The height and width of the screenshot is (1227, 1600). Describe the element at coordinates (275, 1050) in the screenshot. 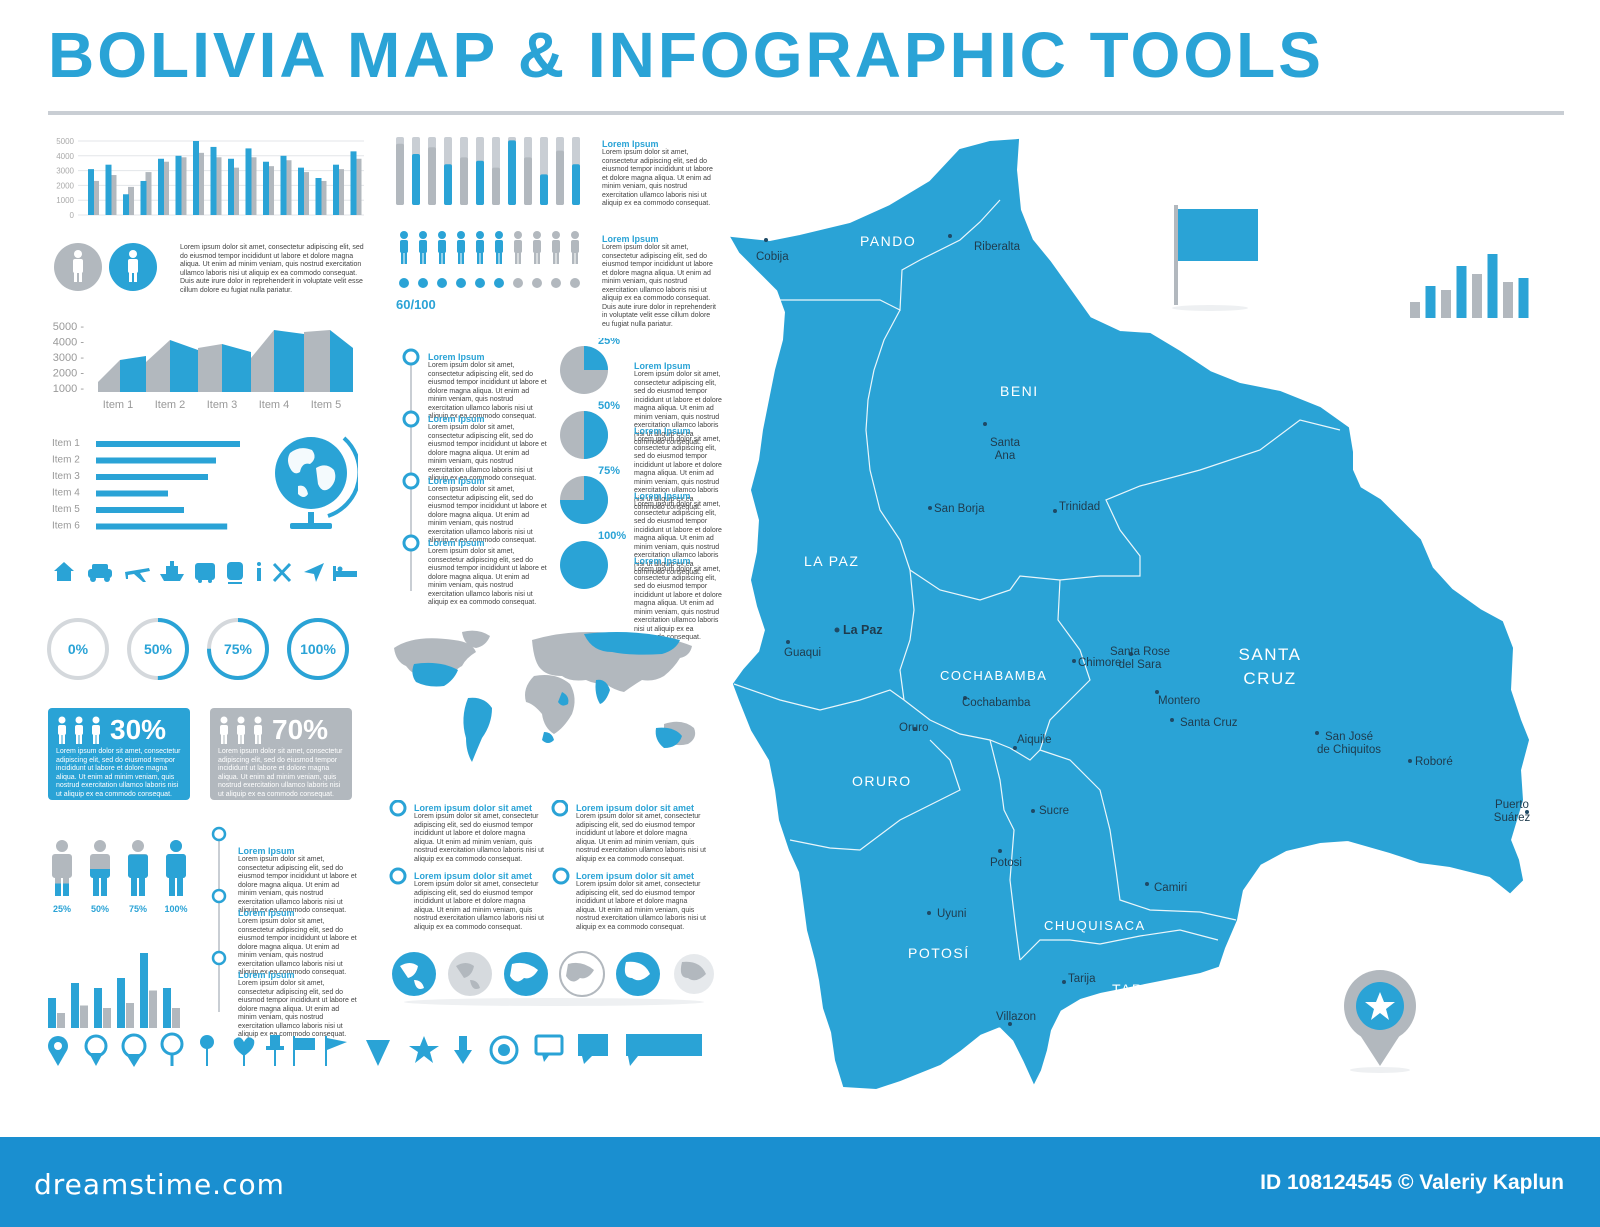

I see `push-pin-icon` at that location.